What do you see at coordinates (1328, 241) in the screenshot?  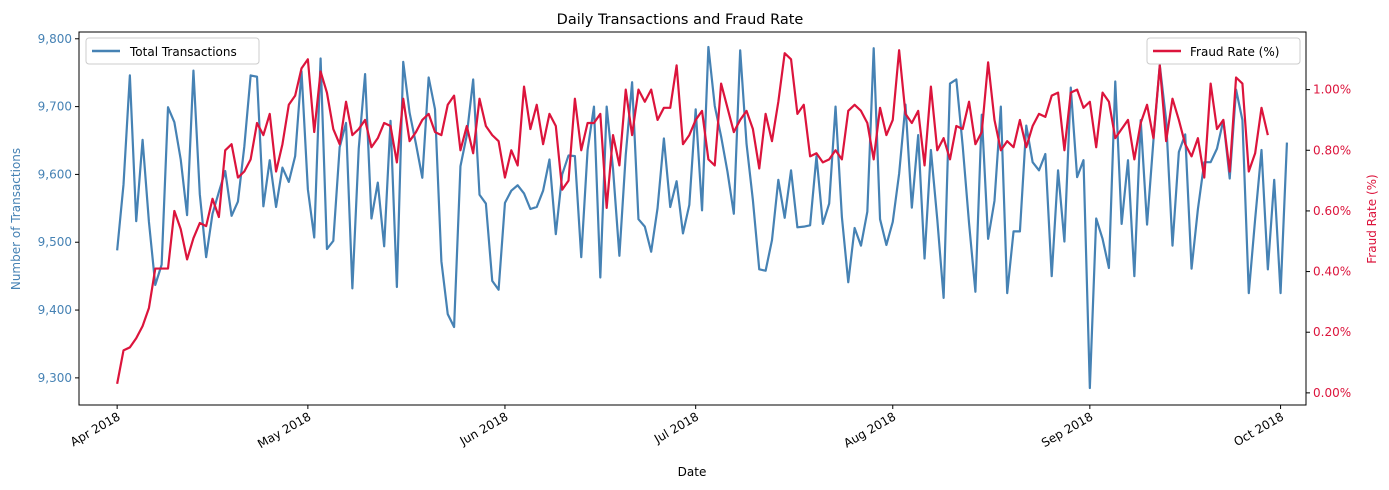 I see `y-axis-right: 0.00% 0.20% 0.40% 0.60% 0.80% 1.00%` at bounding box center [1328, 241].